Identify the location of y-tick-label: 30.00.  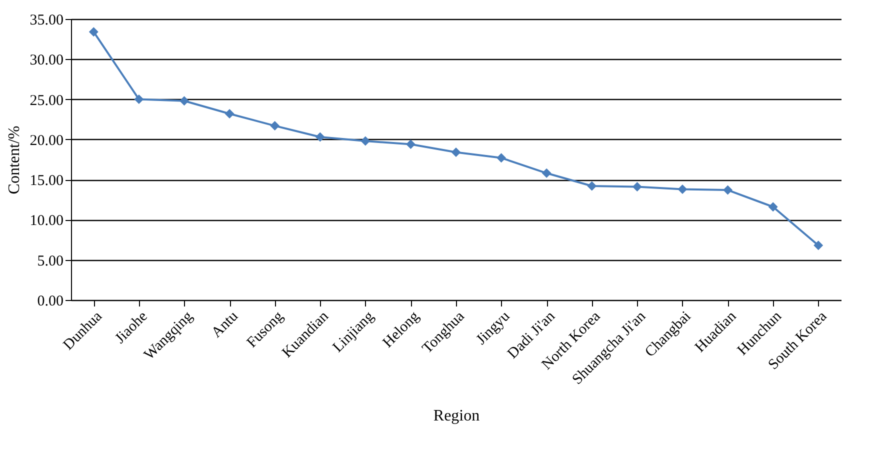
(47, 60).